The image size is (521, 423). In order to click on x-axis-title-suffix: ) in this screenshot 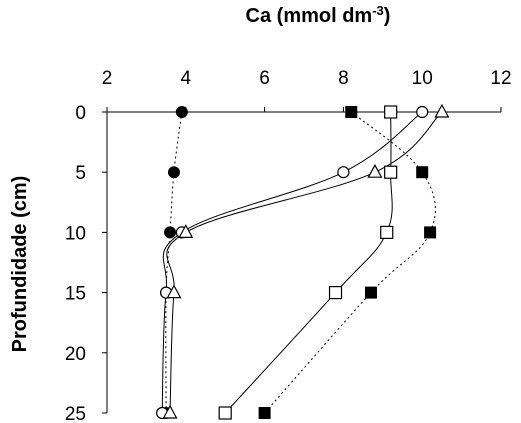, I will do `click(387, 16)`.